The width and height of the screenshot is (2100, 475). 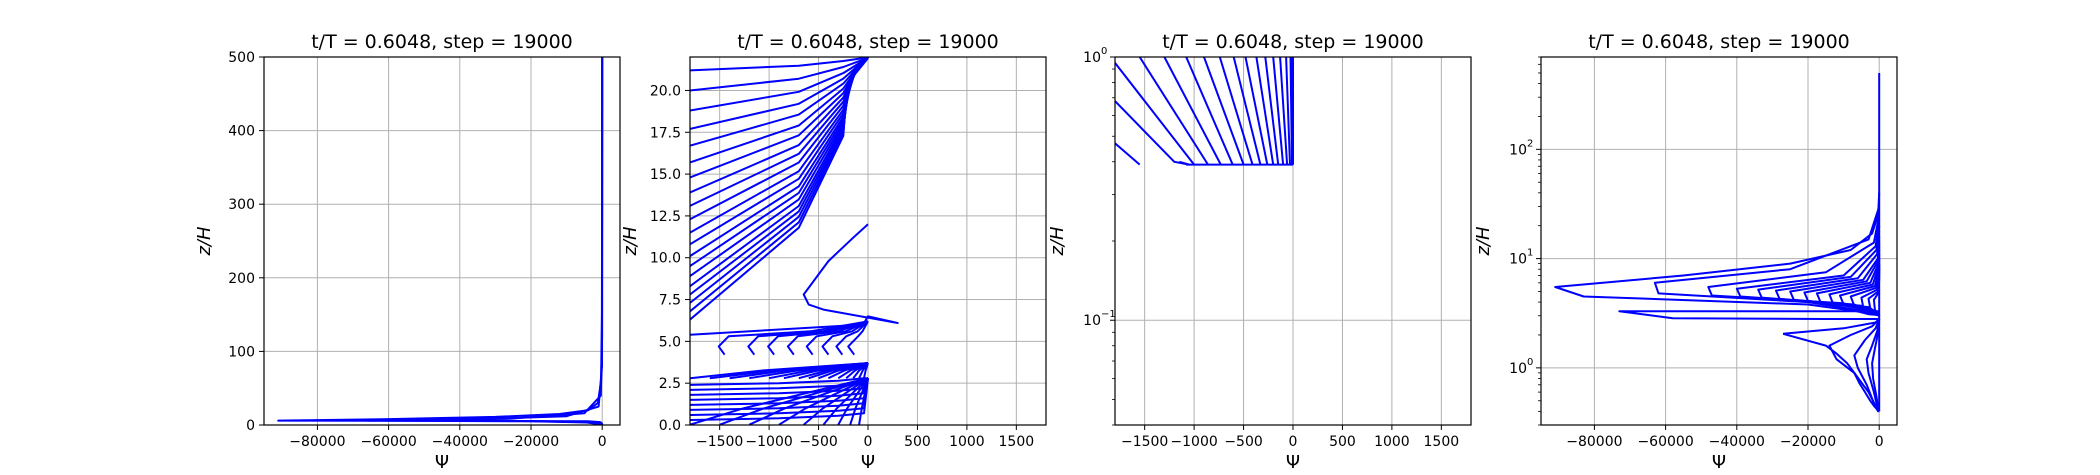 What do you see at coordinates (241, 352) in the screenshot?
I see `y-tick-label: 100` at bounding box center [241, 352].